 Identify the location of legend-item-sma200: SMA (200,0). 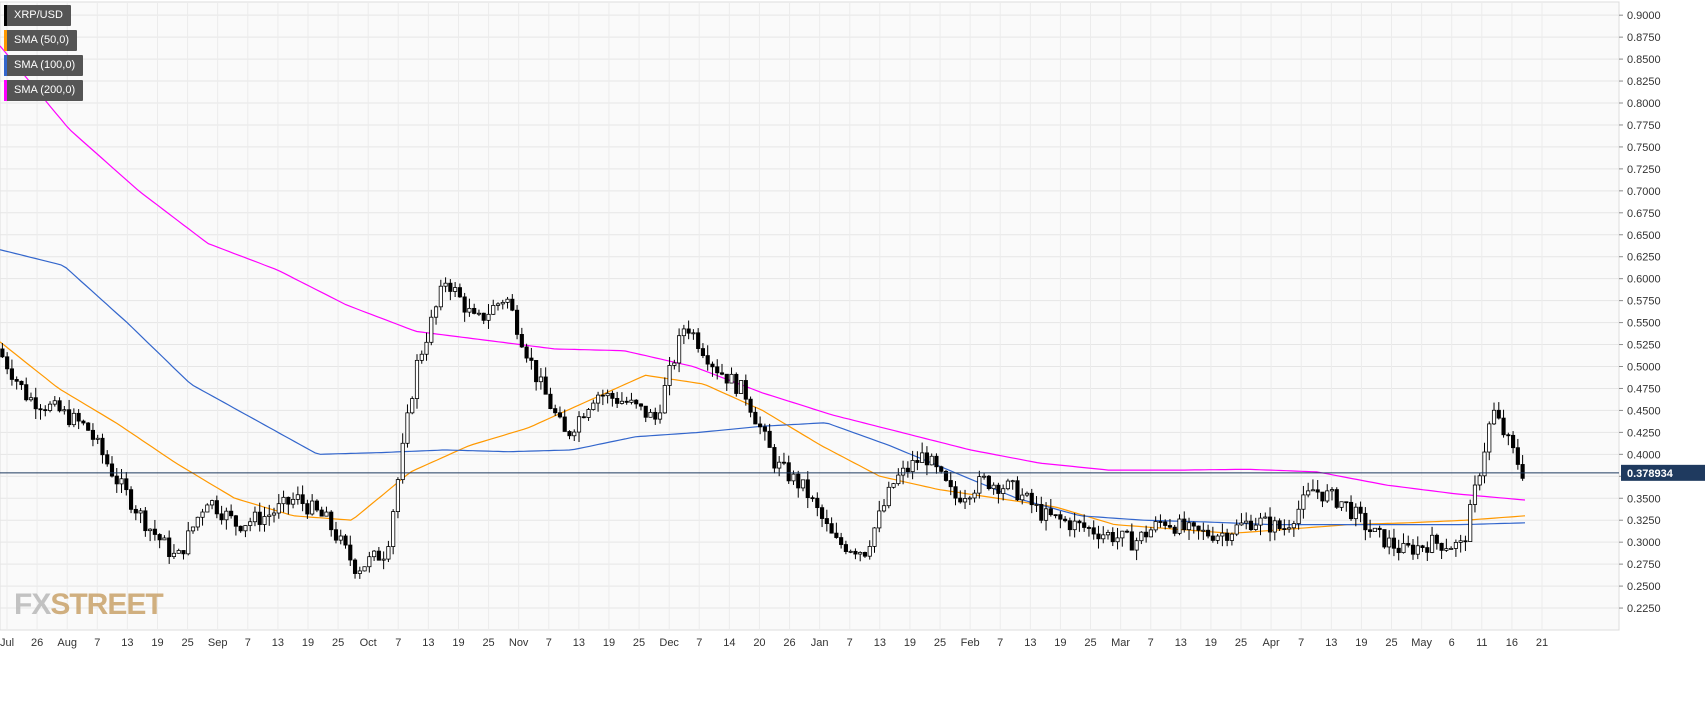
(44, 90).